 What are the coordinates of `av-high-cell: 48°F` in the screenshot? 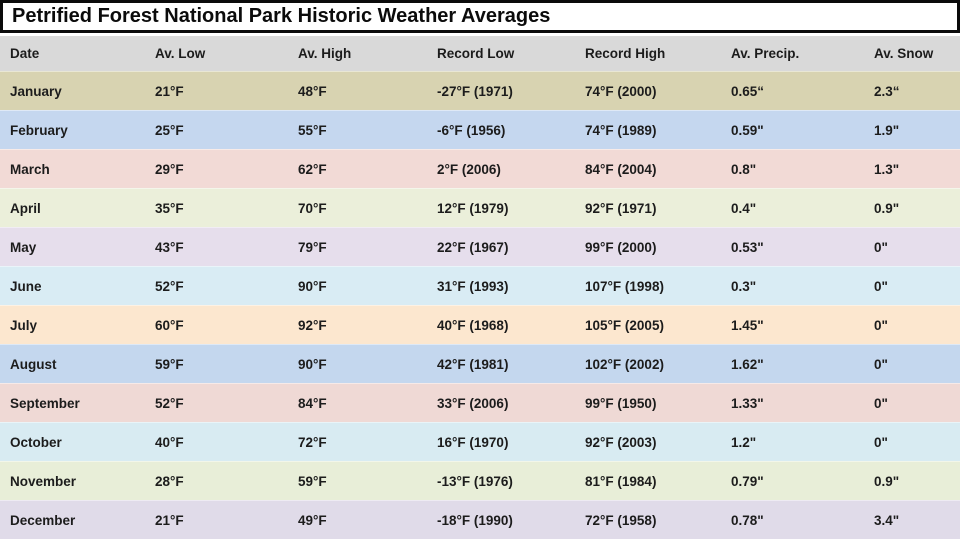 It's located at (312, 91).